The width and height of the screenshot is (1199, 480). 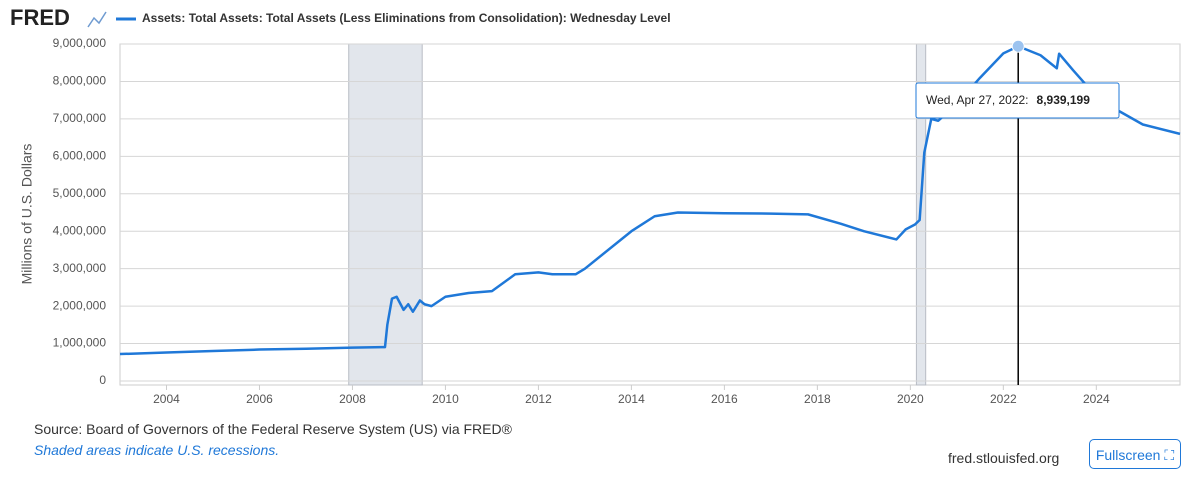 What do you see at coordinates (80, 156) in the screenshot?
I see `y-tick-label: 6,000,000` at bounding box center [80, 156].